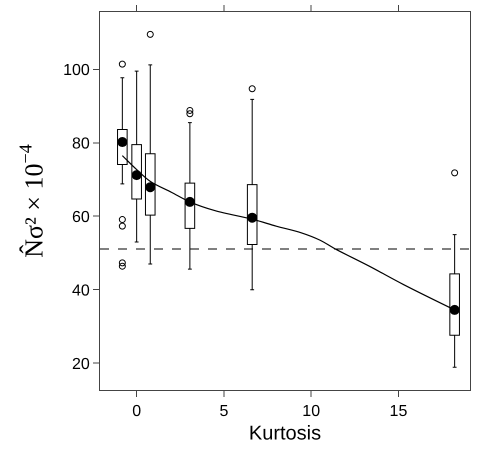 The width and height of the screenshot is (478, 456). What do you see at coordinates (285, 433) in the screenshot?
I see `x-axis-title: Kurtosis` at bounding box center [285, 433].